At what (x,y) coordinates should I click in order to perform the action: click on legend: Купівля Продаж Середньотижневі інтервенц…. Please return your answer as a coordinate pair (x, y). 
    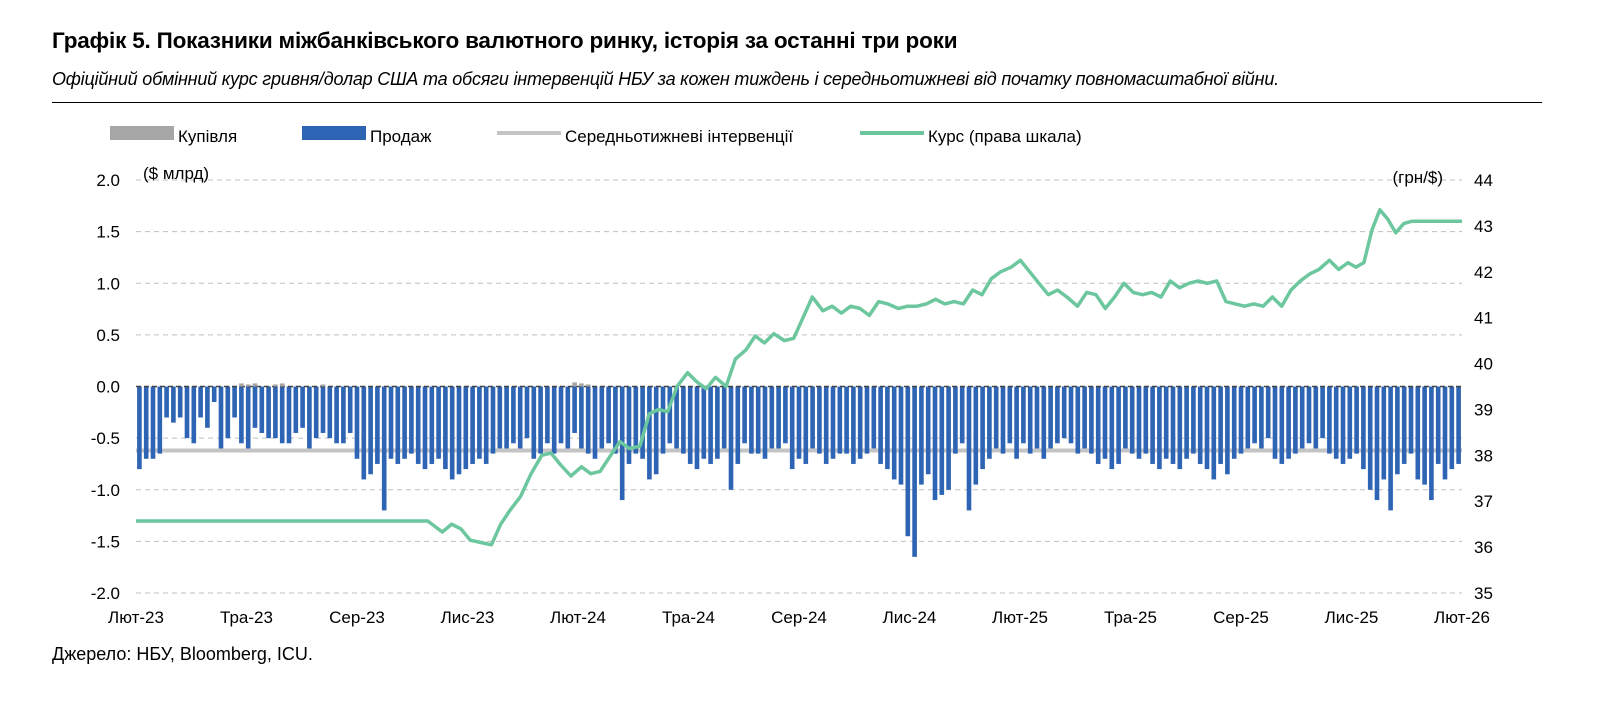
    Looking at the image, I should click on (596, 136).